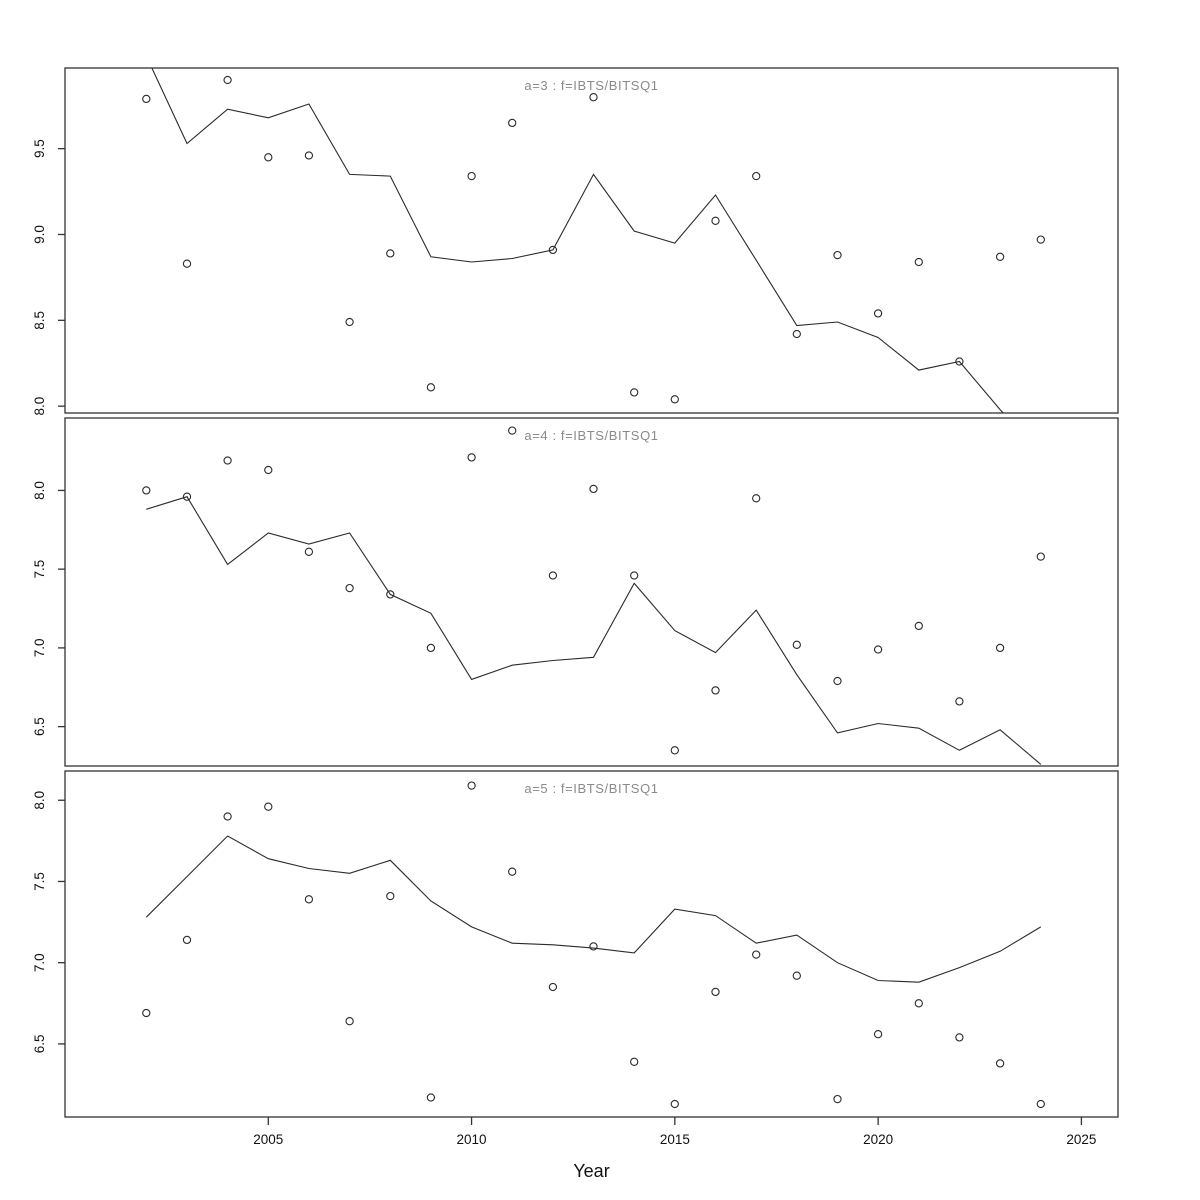 Image resolution: width=1200 pixels, height=1200 pixels. I want to click on panel-1-title: a=3 : f=IBTS/BITSQ1, so click(591, 85).